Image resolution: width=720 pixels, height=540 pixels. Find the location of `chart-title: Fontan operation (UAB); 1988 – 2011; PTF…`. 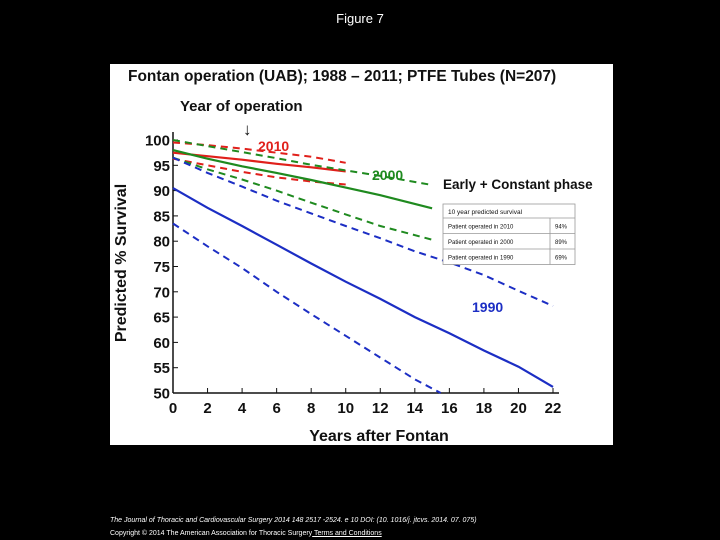

chart-title: Fontan operation (UAB); 1988 – 2011; PTF… is located at coordinates (342, 76).